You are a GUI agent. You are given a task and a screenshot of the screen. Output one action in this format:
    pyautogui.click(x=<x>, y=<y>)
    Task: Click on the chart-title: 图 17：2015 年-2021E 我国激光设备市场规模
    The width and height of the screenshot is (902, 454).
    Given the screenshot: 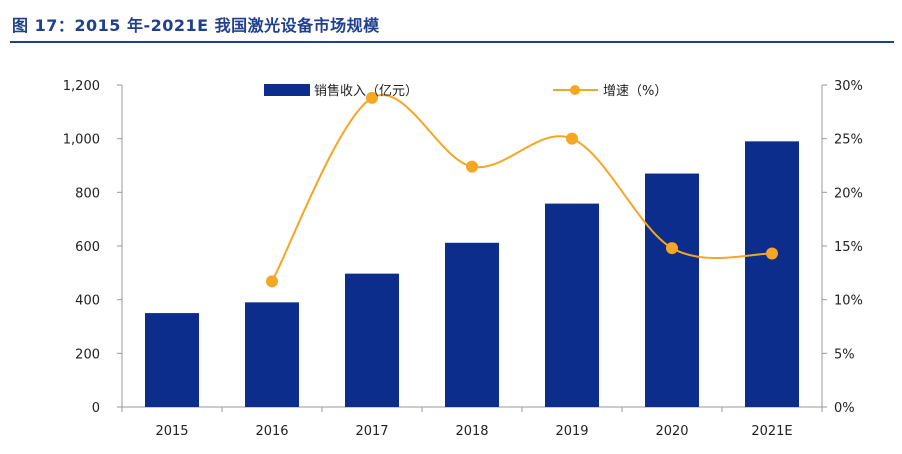 What is the action you would take?
    pyautogui.click(x=196, y=25)
    